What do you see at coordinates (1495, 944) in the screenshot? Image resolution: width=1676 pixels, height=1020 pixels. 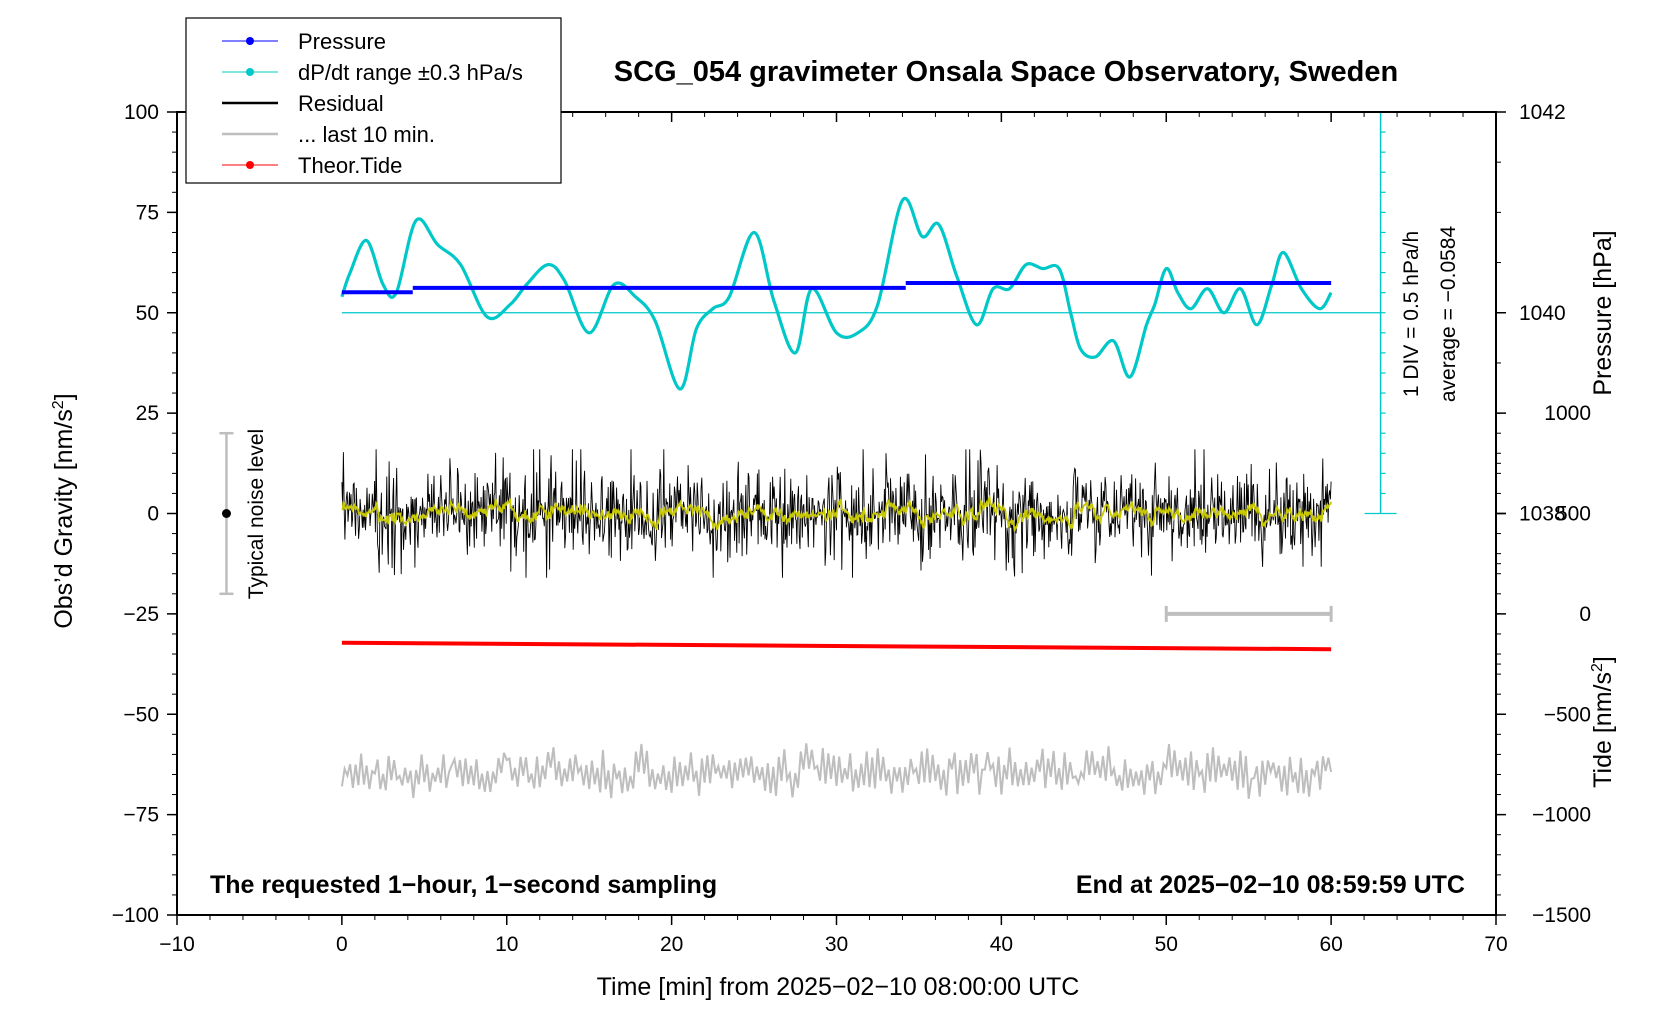 I see `x-tick-label: 70` at bounding box center [1495, 944].